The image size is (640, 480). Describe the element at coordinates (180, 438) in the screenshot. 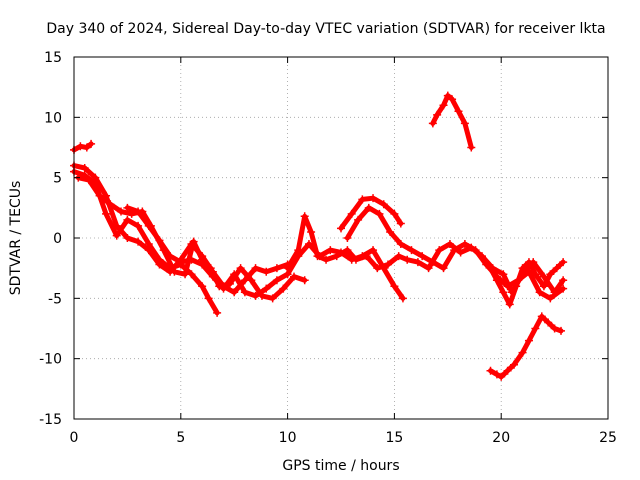

I see `x-tick-label: 5` at that location.